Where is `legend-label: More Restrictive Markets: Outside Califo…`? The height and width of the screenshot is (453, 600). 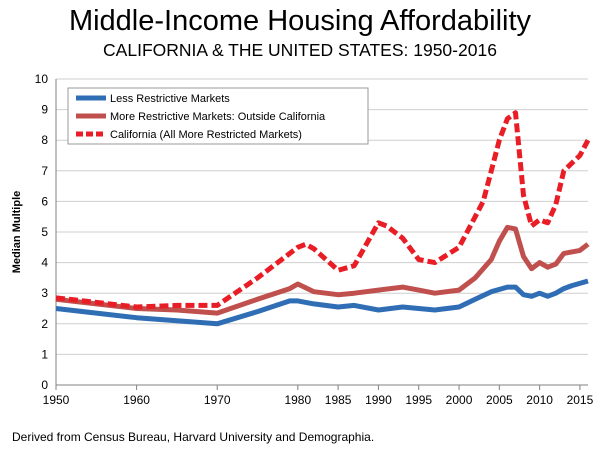
legend-label: More Restrictive Markets: Outside Califo… is located at coordinates (218, 117).